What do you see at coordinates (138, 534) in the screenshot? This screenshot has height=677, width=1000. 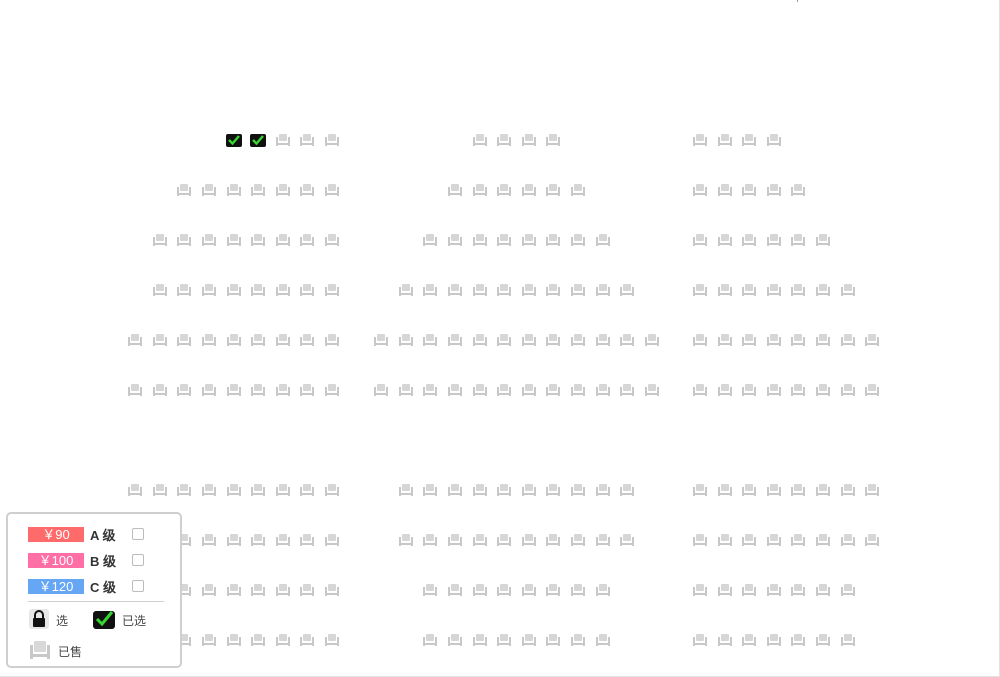 I see `grade-a-checkbox` at bounding box center [138, 534].